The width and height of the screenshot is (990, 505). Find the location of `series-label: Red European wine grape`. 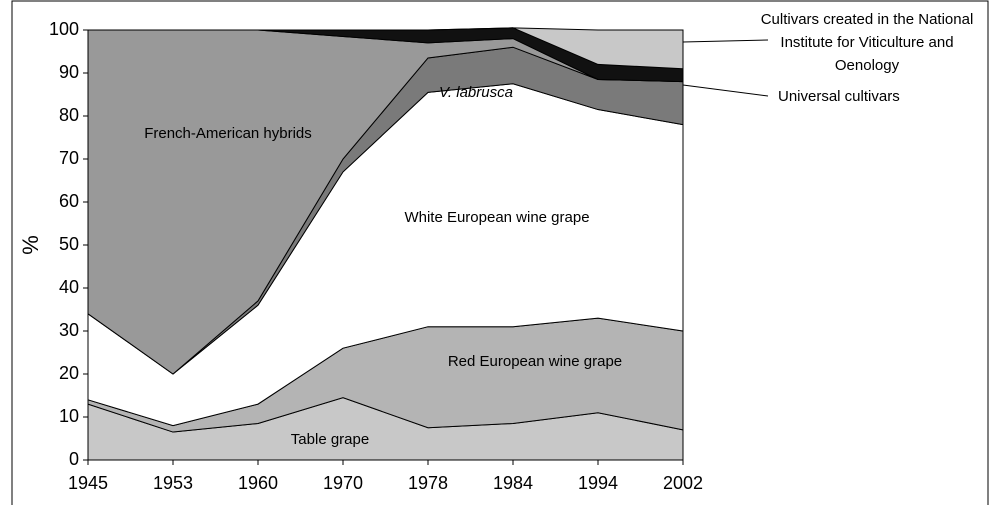

series-label: Red European wine grape is located at coordinates (535, 361).